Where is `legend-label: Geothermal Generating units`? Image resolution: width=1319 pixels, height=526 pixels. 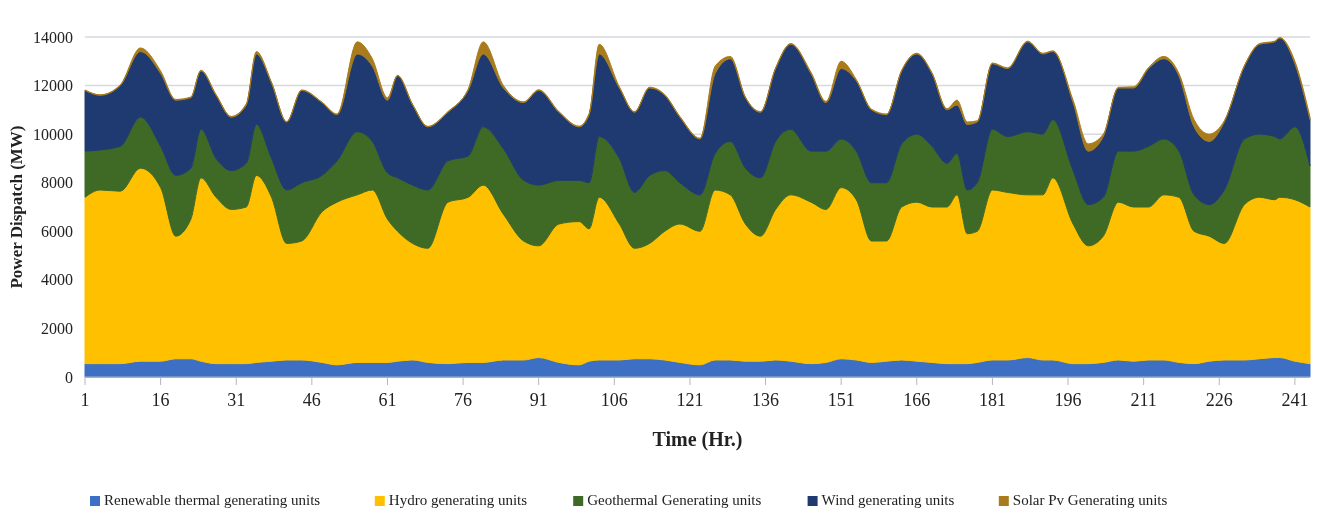 legend-label: Geothermal Generating units is located at coordinates (674, 500).